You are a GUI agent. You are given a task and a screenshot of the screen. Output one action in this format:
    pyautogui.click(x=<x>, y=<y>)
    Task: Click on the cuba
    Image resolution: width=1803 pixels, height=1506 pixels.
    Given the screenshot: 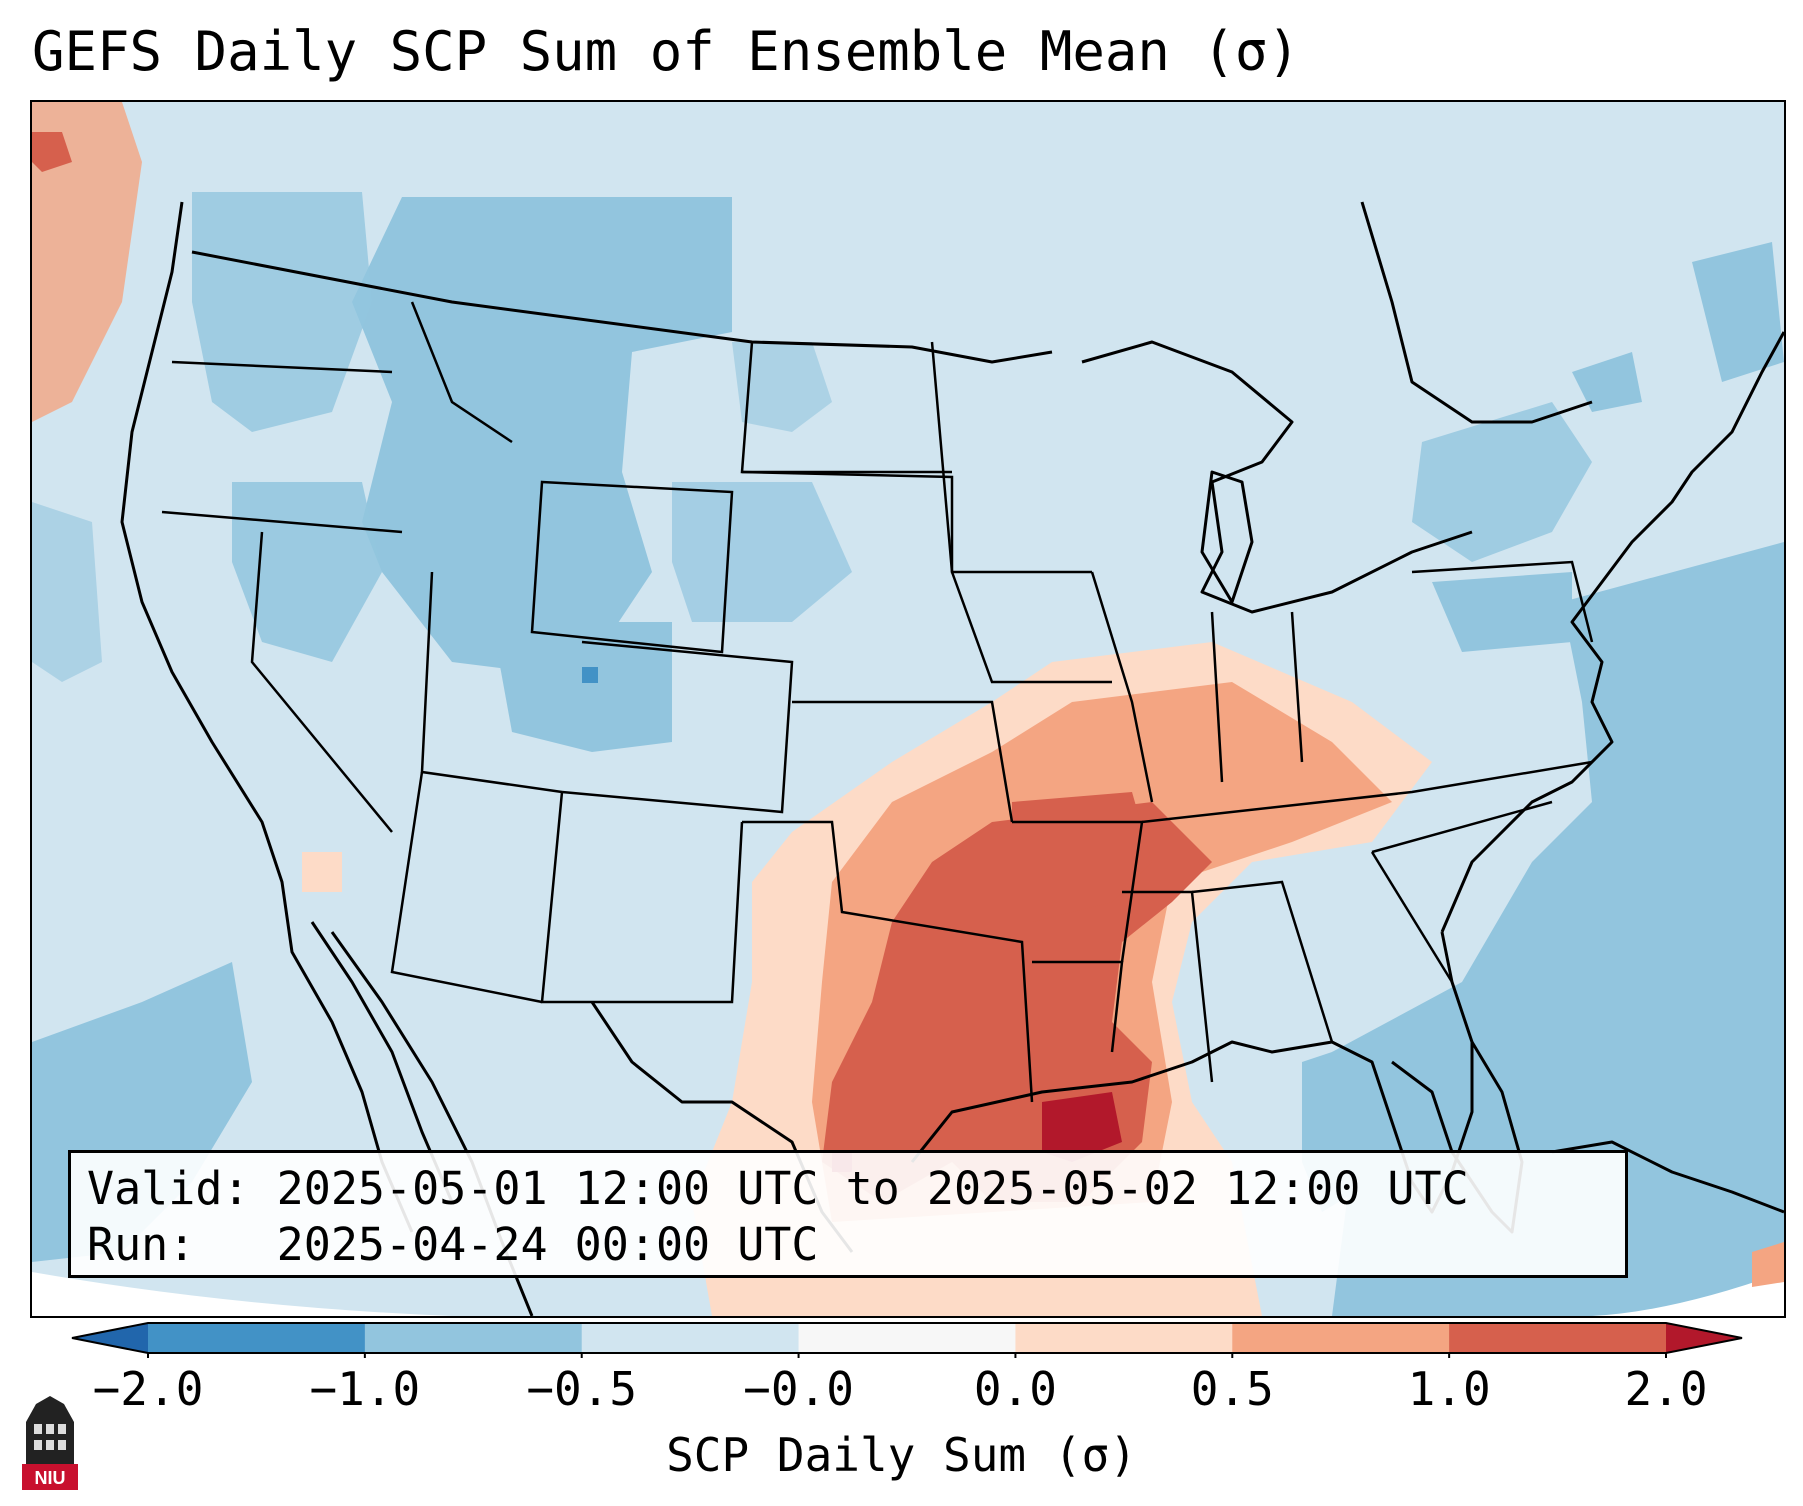 What is the action you would take?
    pyautogui.click(x=1667, y=1177)
    